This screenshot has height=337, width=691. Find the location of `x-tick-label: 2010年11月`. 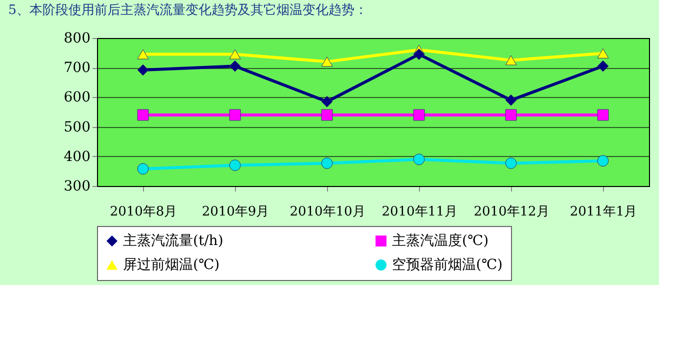

x-tick-label: 2010年11月 is located at coordinates (420, 212).